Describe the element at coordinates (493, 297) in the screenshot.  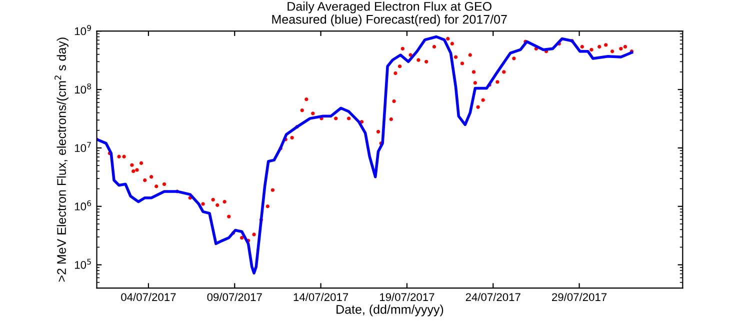
I see `x-tick-label: 24/07/2017` at that location.